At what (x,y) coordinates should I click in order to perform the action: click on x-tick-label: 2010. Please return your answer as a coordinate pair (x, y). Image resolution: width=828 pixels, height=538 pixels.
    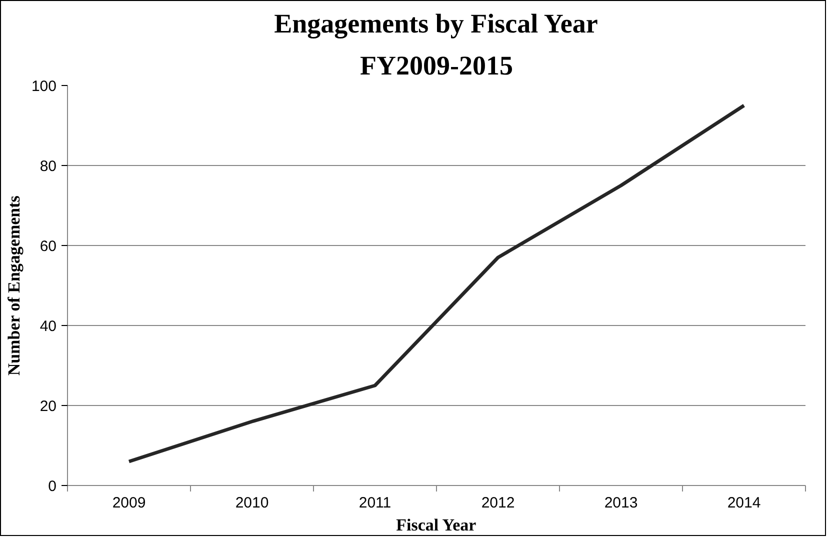
    Looking at the image, I should click on (252, 503).